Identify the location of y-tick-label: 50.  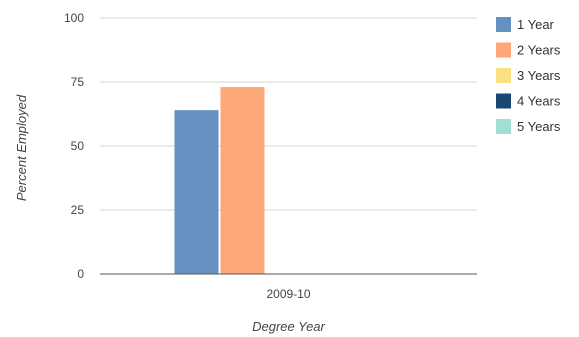
(78, 146).